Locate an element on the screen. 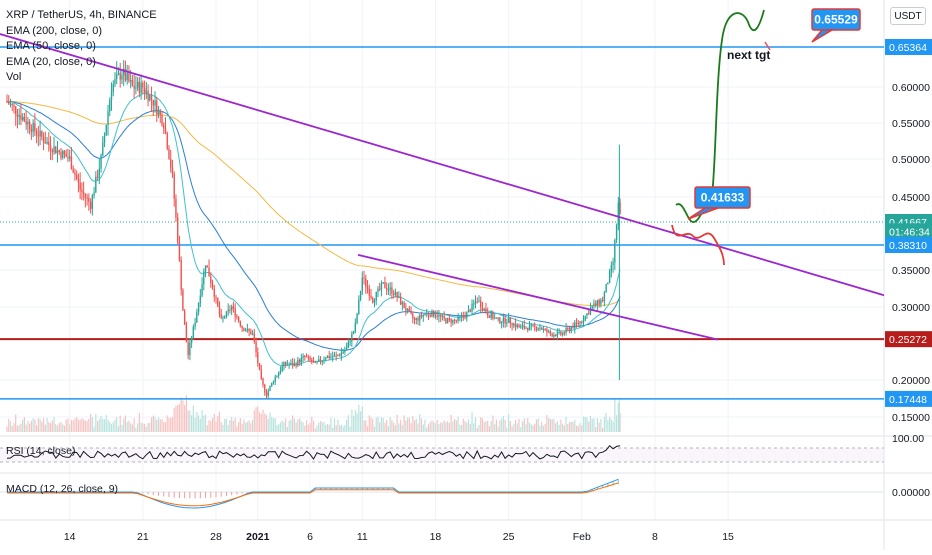 The image size is (932, 555). indicator-ema20: EMA (20, close, 0) is located at coordinates (81, 63).